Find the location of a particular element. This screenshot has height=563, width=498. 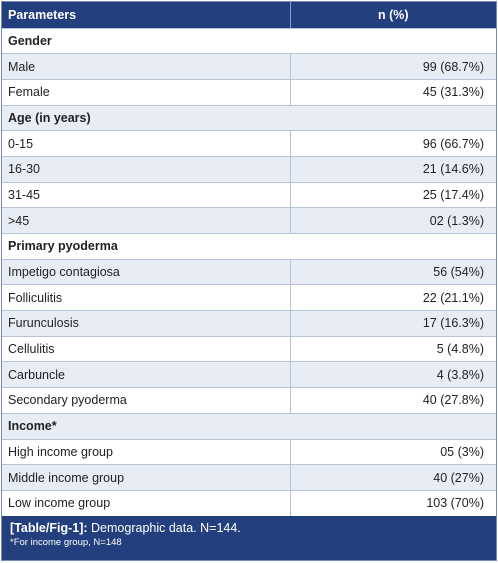

row-label: High income group is located at coordinates (146, 452).